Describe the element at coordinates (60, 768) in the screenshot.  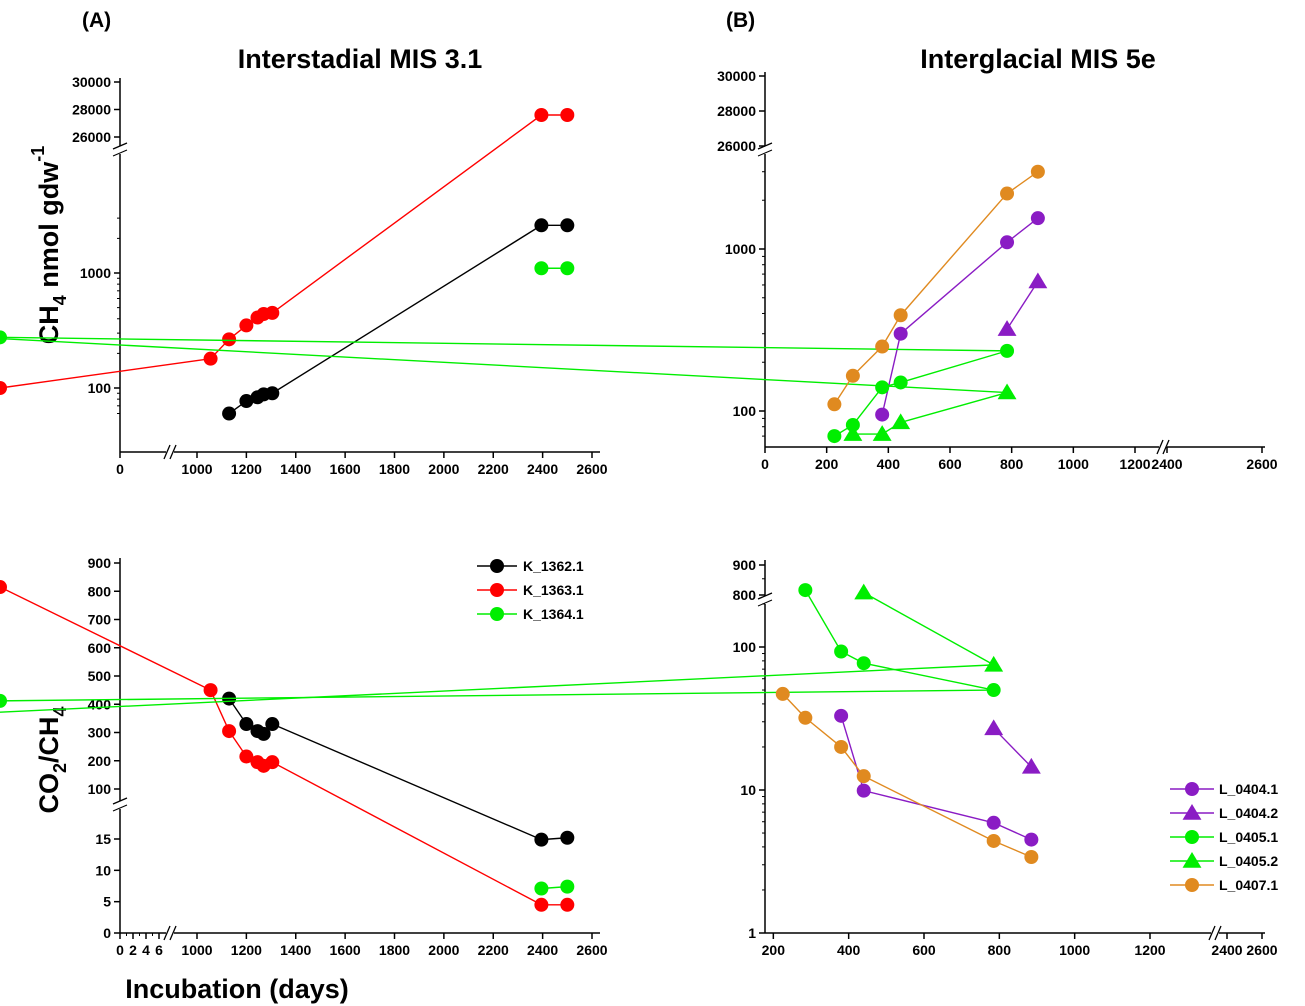
I see `ylabel-bot-sub-a: 2` at that location.